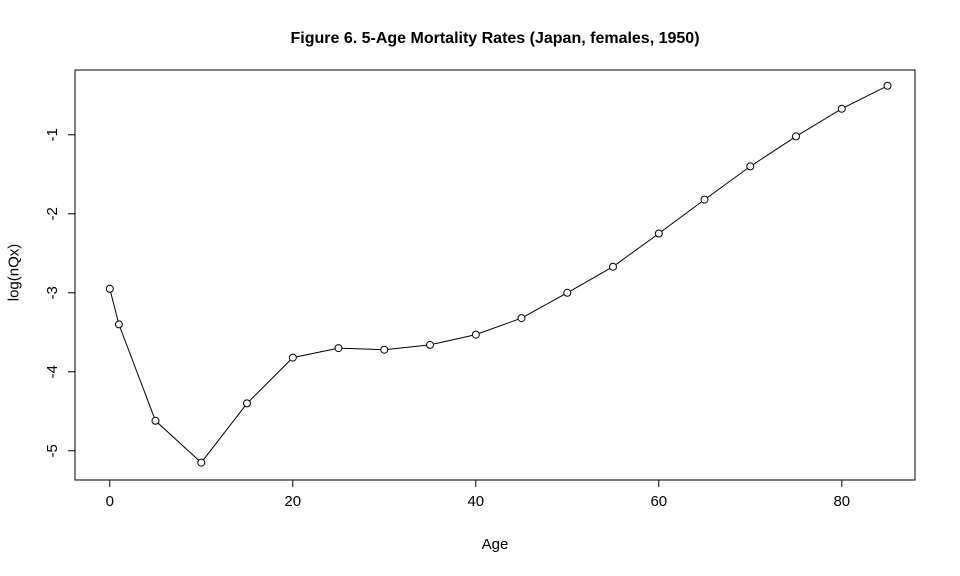 Image resolution: width=960 pixels, height=576 pixels. I want to click on y-axis-label: log(nQx), so click(14, 272).